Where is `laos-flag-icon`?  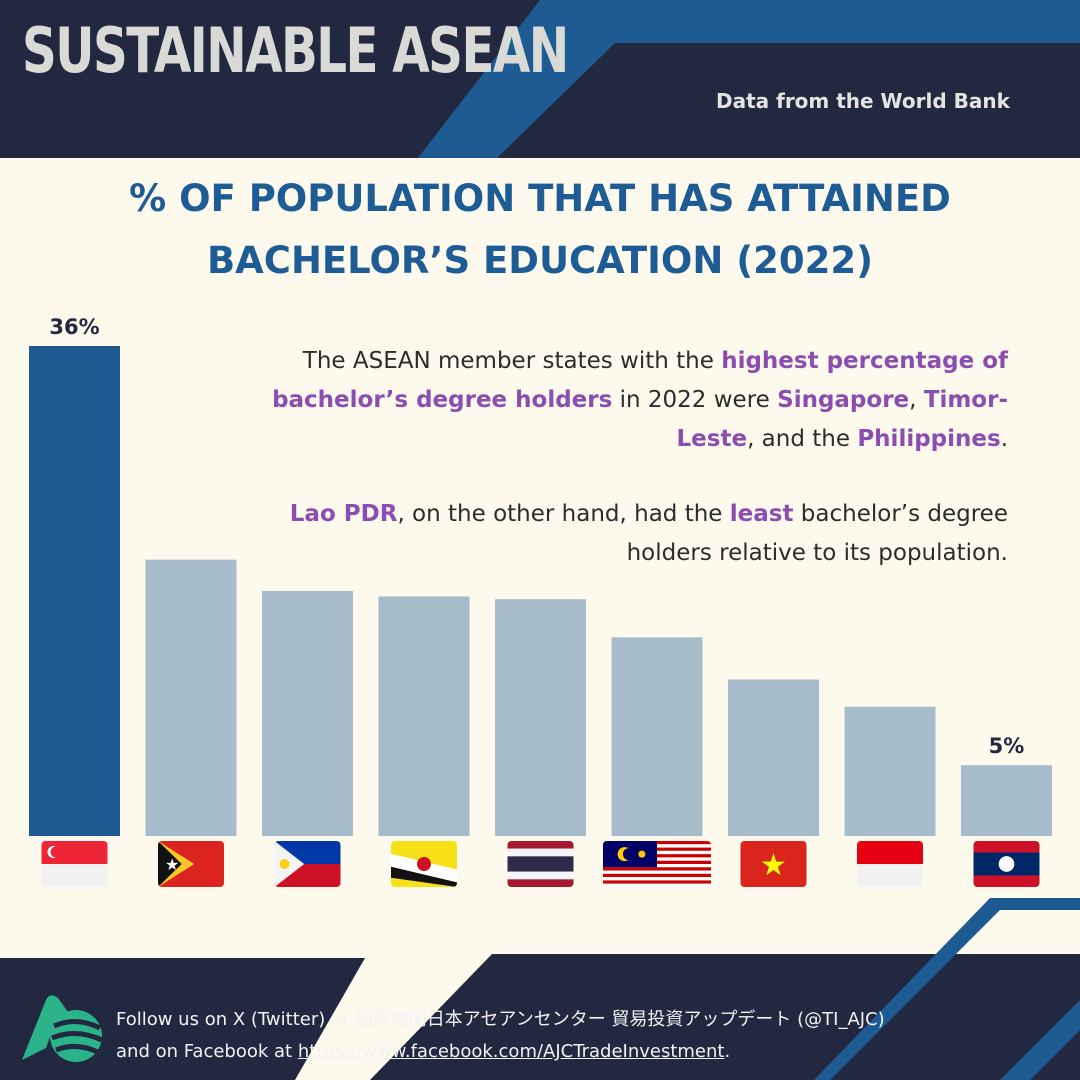 laos-flag-icon is located at coordinates (1006, 864).